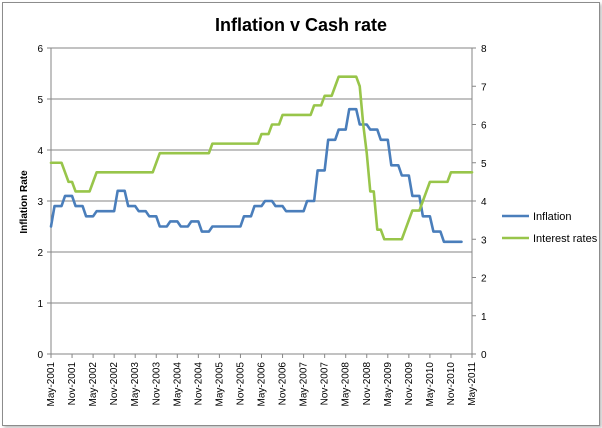 Image resolution: width=602 pixels, height=428 pixels. I want to click on x-tick-label: Nov-2003, so click(156, 384).